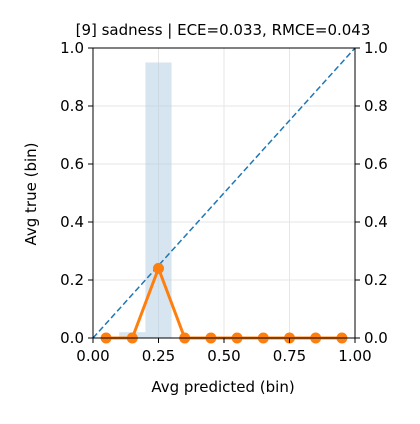 This screenshot has height=424, width=420. Describe the element at coordinates (72, 106) in the screenshot. I see `y-tick-label: 0.8` at that location.